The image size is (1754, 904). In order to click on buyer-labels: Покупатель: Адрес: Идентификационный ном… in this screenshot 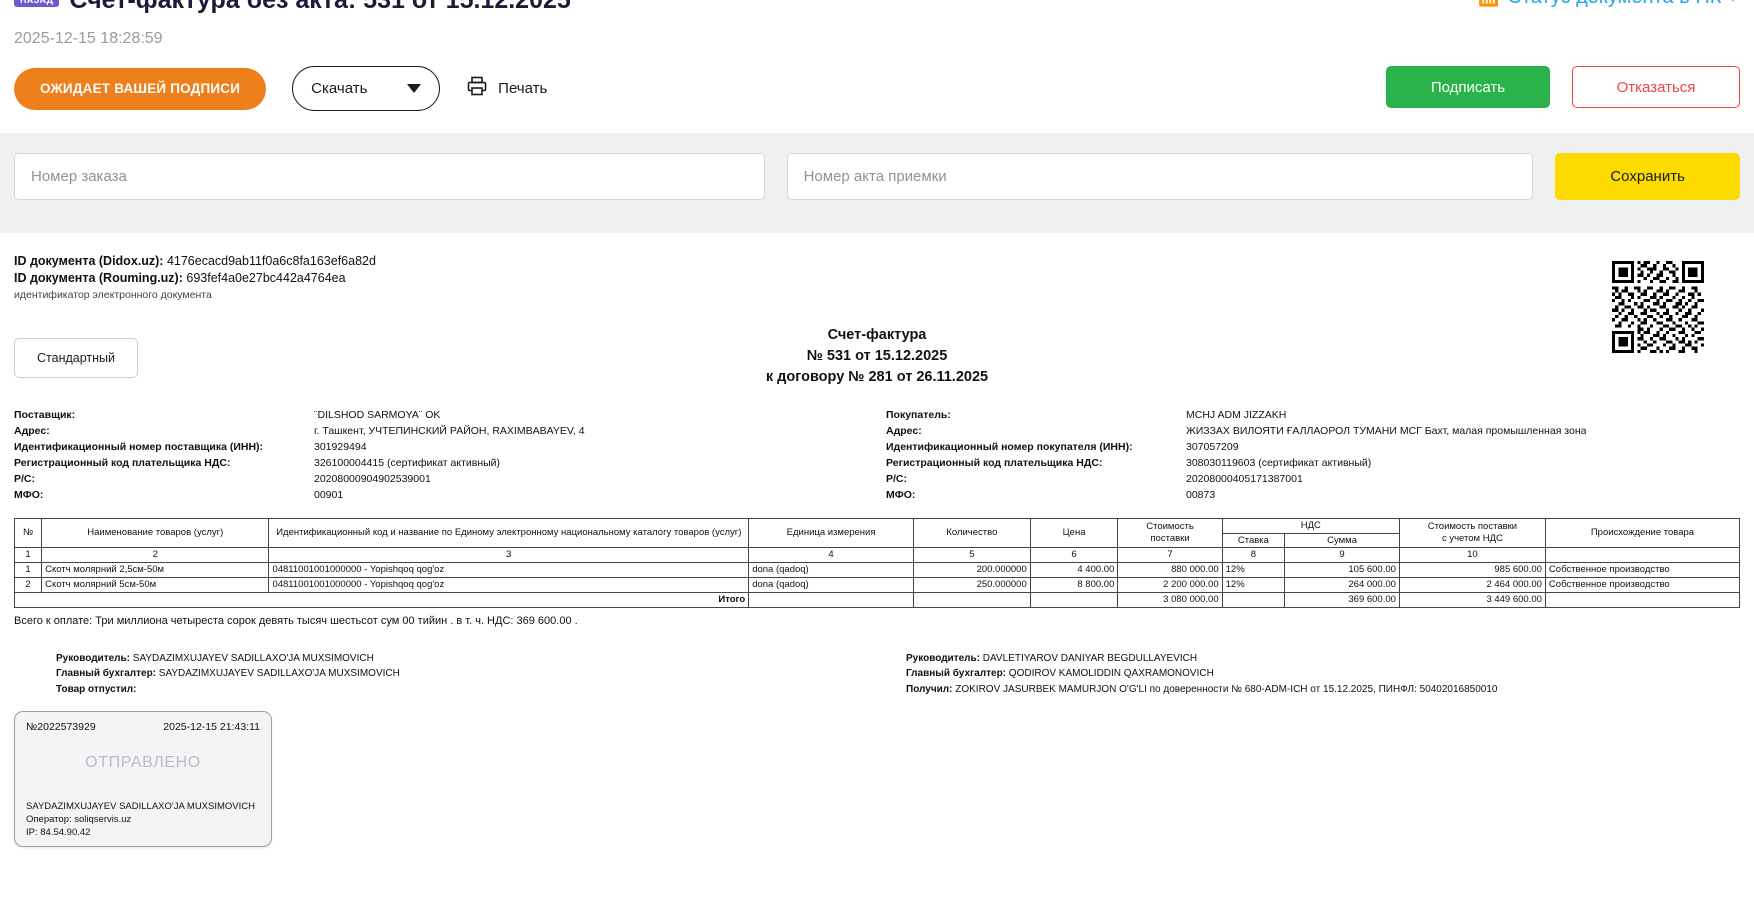, I will do `click(1036, 456)`.